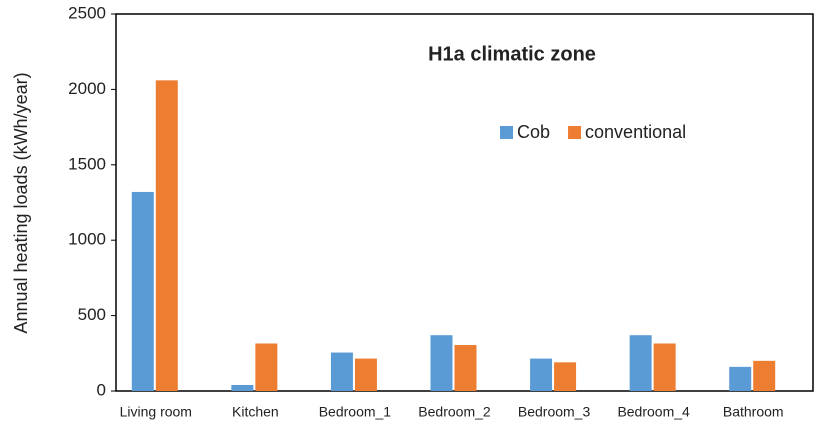 The height and width of the screenshot is (432, 827). Describe the element at coordinates (21, 202) in the screenshot. I see `y-axis-label: Annual heating loads (kWh/year)` at that location.